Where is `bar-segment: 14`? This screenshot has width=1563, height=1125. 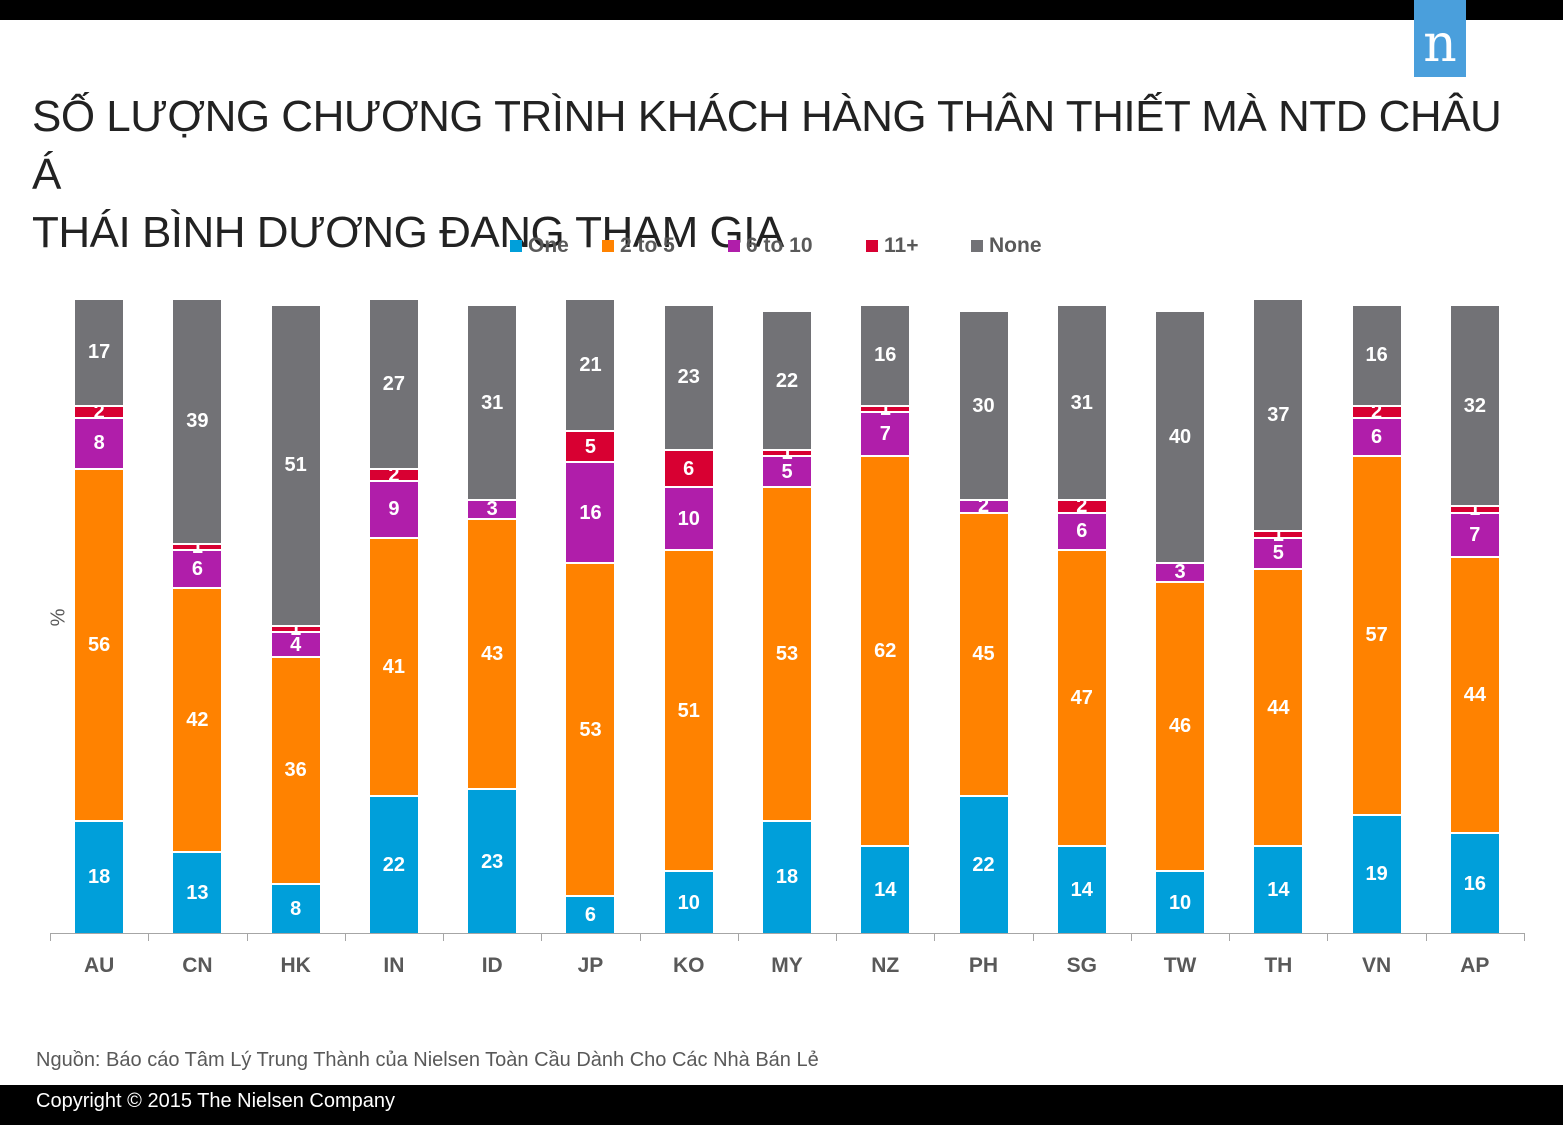
bar-segment: 14 is located at coordinates (1081, 888).